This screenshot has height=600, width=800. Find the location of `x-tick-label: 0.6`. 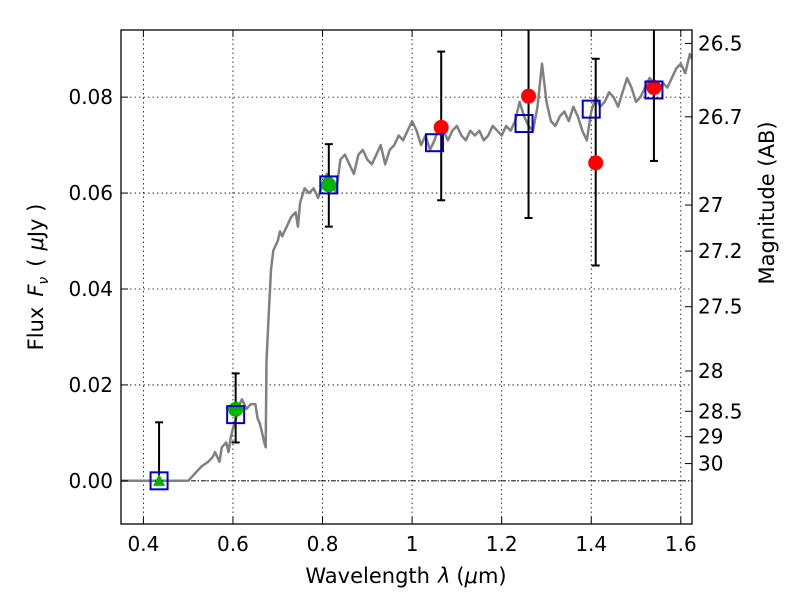

x-tick-label: 0.6 is located at coordinates (233, 544).